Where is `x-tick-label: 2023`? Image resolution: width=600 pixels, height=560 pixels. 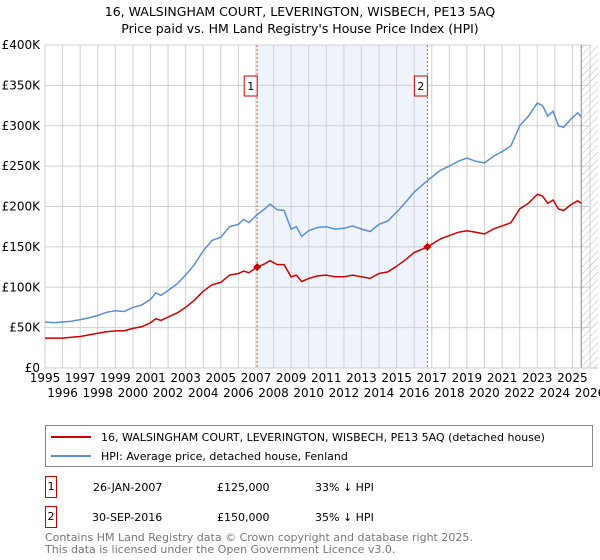 x-tick-label: 2023 is located at coordinates (537, 378).